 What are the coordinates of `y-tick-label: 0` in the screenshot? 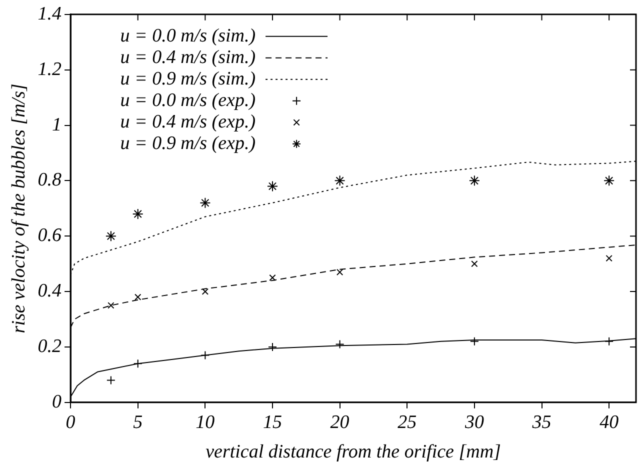 It's located at (57, 401).